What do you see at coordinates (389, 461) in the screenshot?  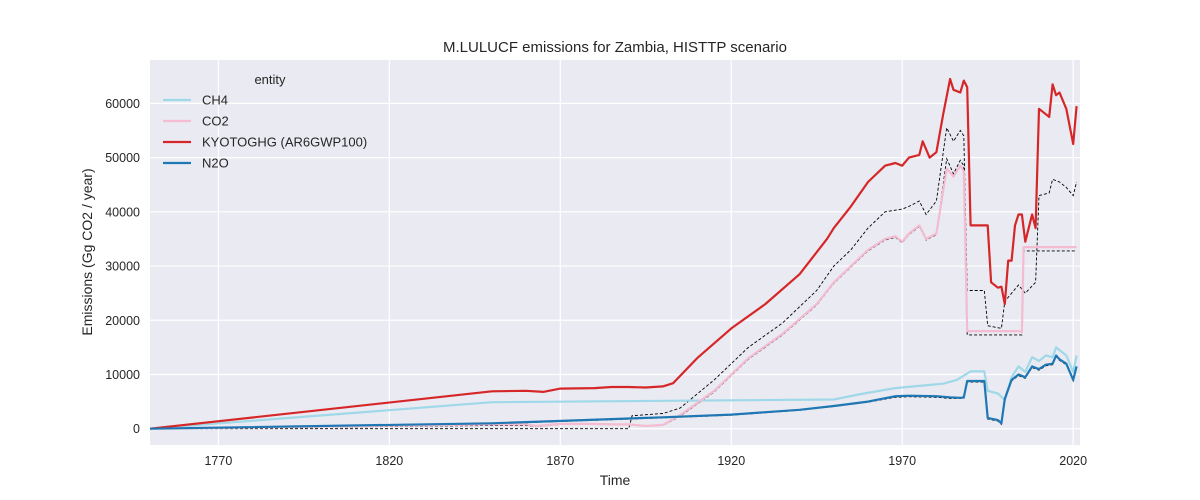 I see `x-tick-label: 1820` at bounding box center [389, 461].